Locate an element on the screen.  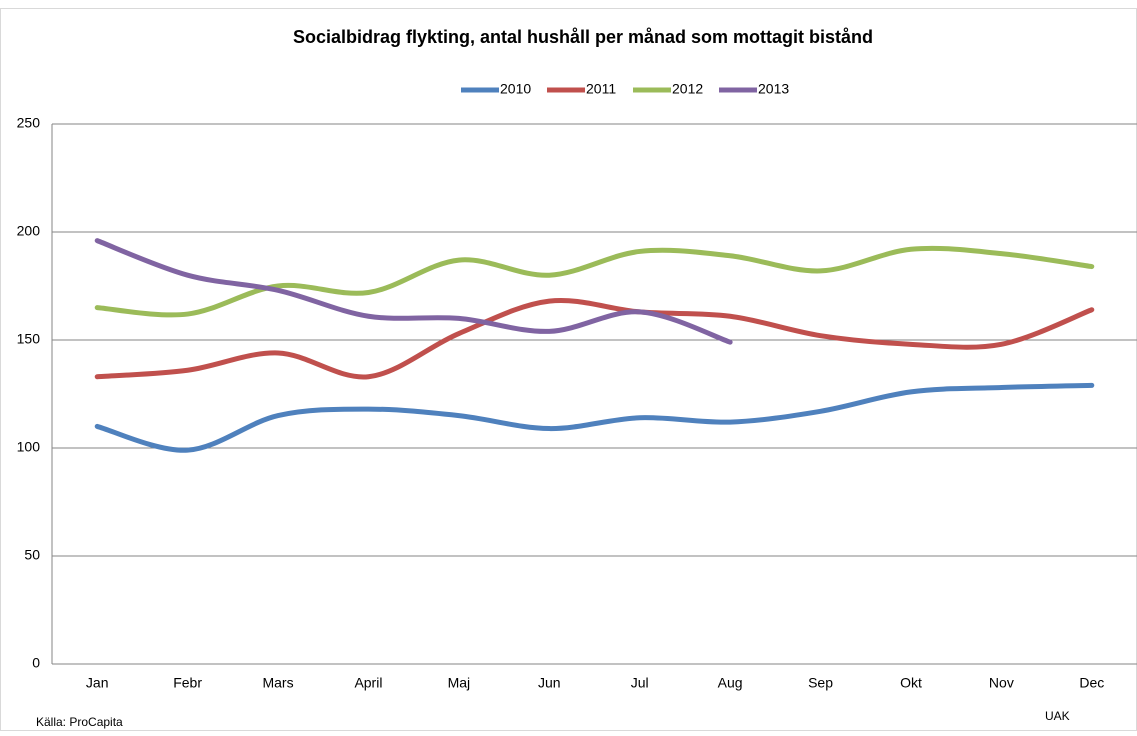
x-tick-label: Maj is located at coordinates (459, 683).